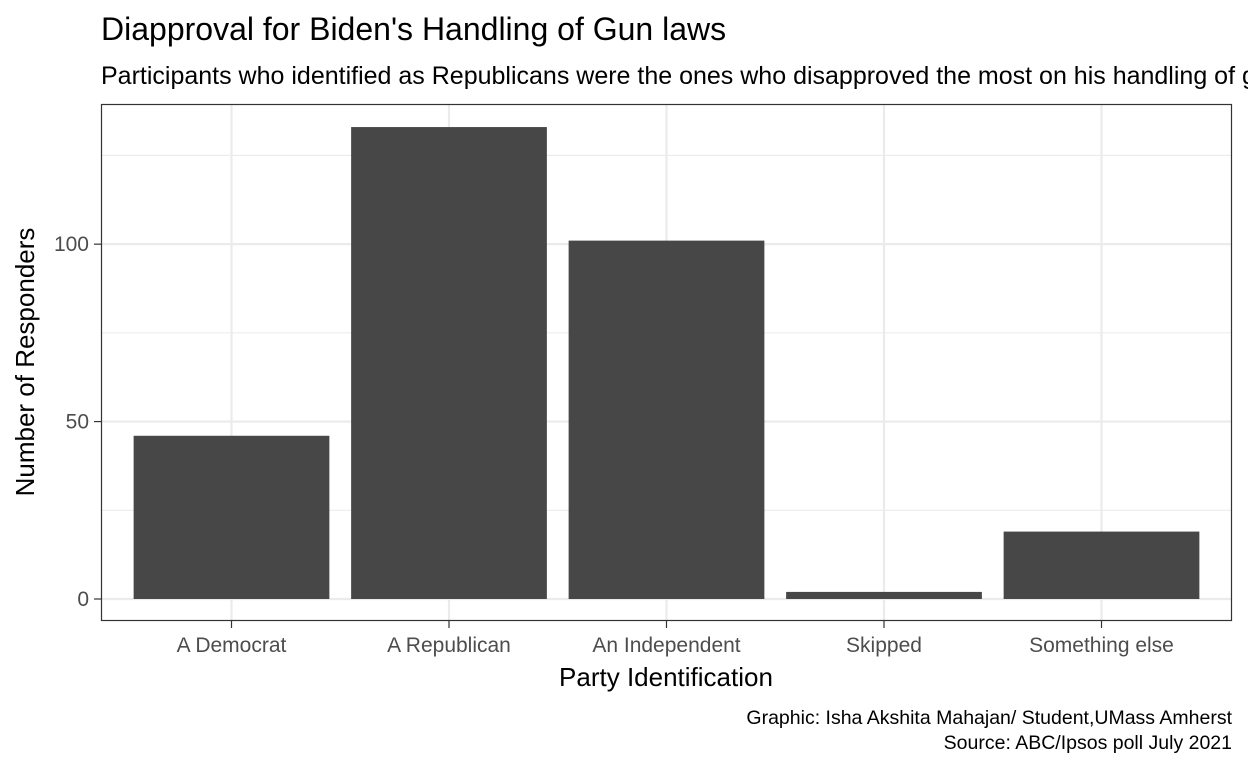 The height and width of the screenshot is (768, 1248). What do you see at coordinates (666, 677) in the screenshot?
I see `x-axis-title: Party Identification` at bounding box center [666, 677].